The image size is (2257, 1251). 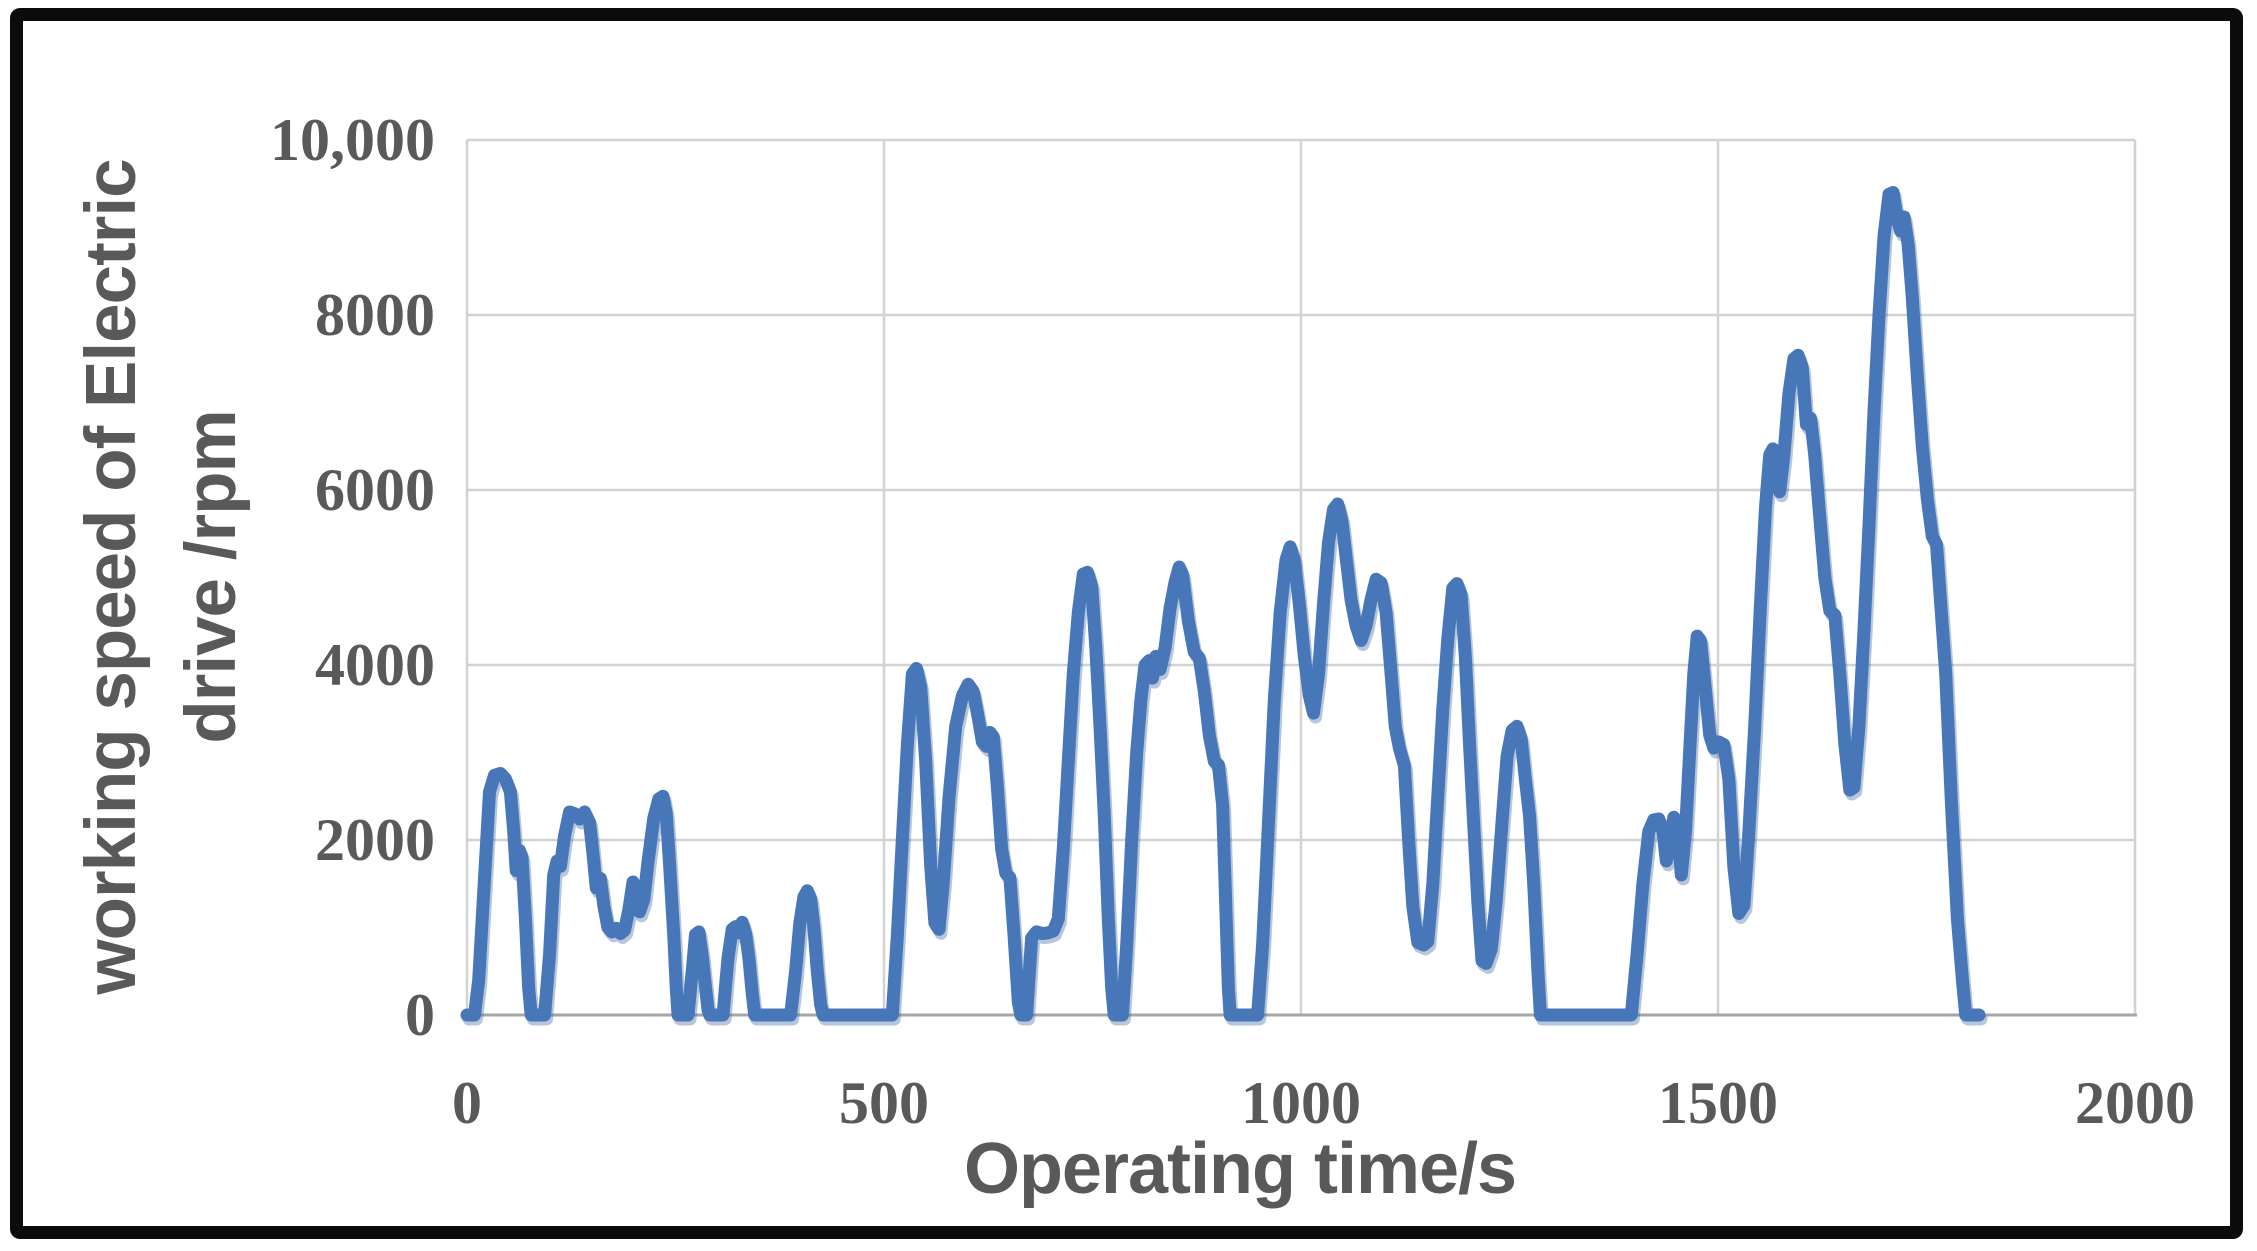 I want to click on x-tick-label: 500, so click(x=884, y=1103).